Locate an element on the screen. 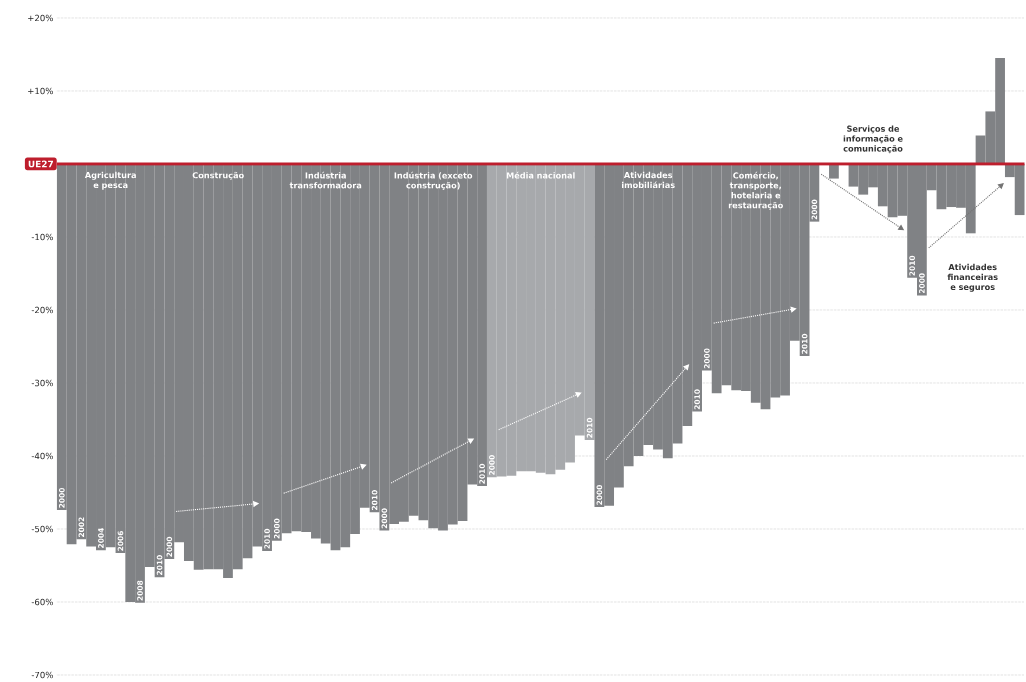  y-tick-label: -70% is located at coordinates (42, 675).